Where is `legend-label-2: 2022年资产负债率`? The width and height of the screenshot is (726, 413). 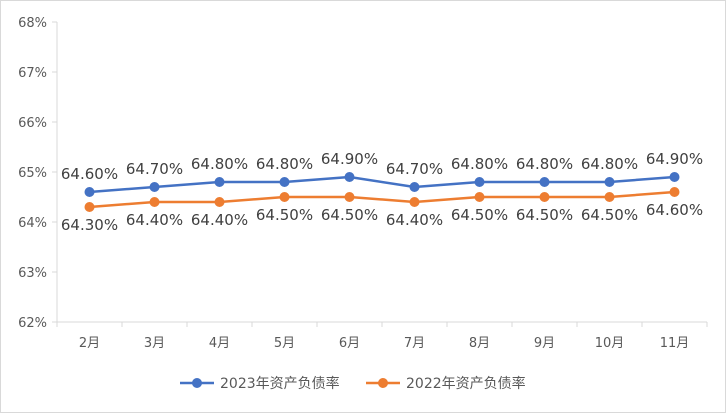 legend-label-2: 2022年资产负债率 is located at coordinates (466, 383).